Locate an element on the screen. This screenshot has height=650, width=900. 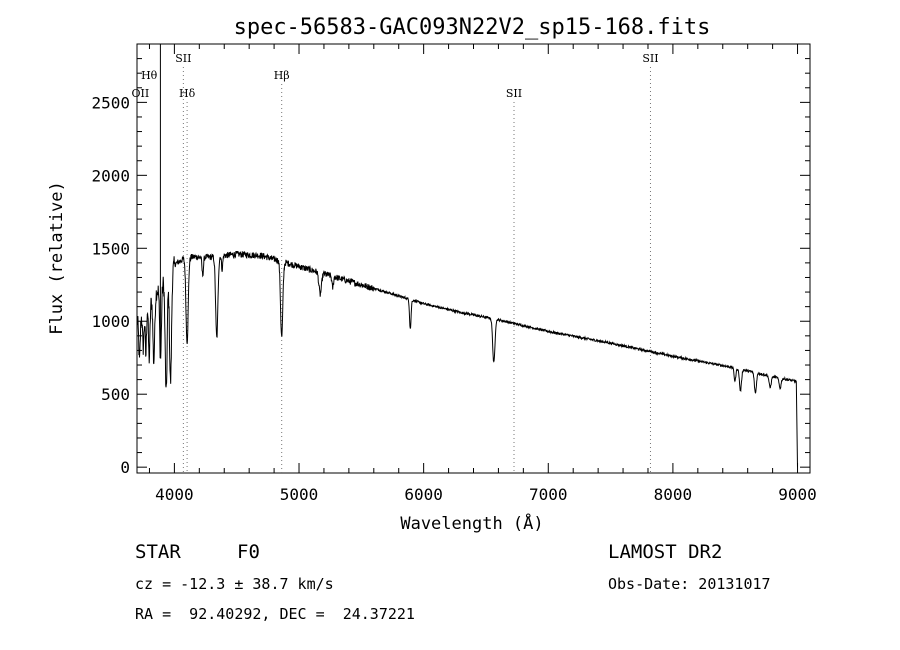
line-marker-label: Hθ is located at coordinates (149, 75).